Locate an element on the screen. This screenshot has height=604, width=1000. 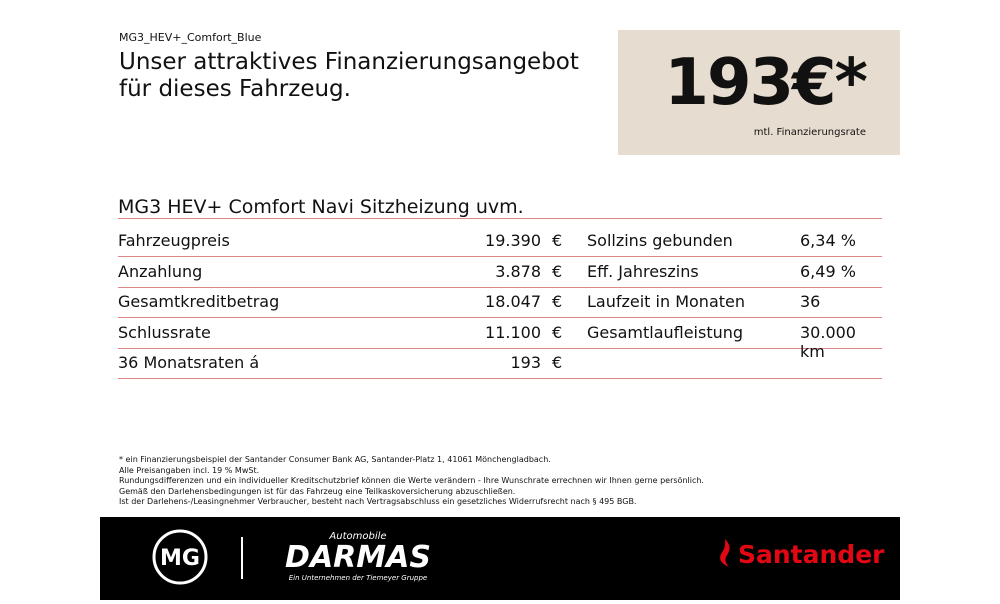
row-label: Laufzeit in Monaten is located at coordinates (666, 302).